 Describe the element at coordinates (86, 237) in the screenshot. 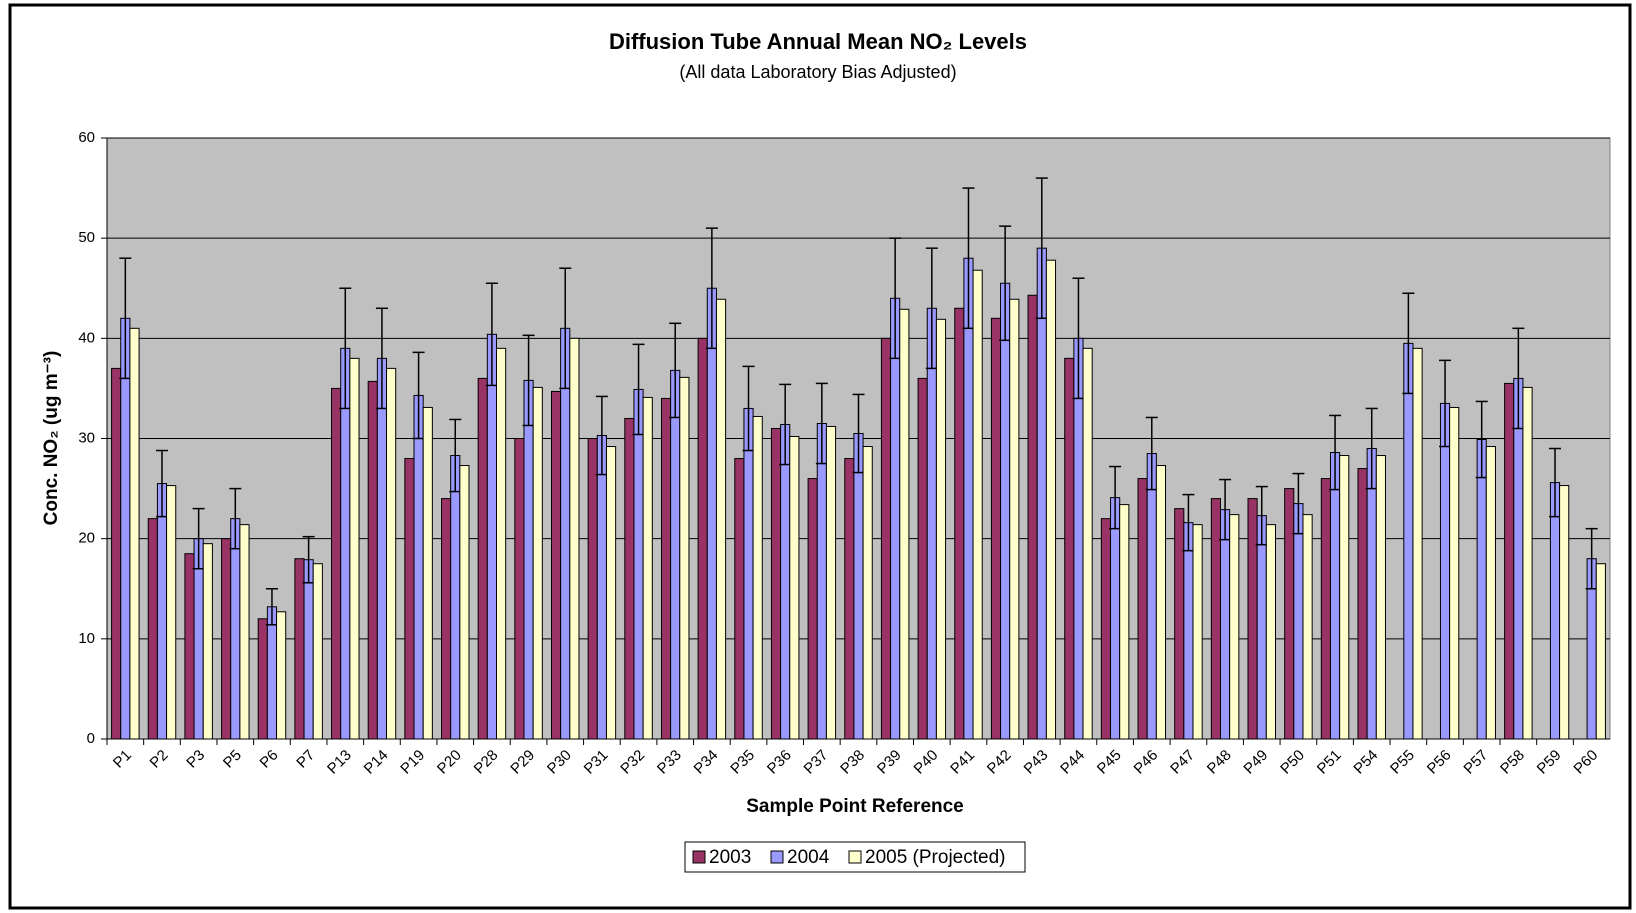

I see `y-tick-label: 50` at that location.